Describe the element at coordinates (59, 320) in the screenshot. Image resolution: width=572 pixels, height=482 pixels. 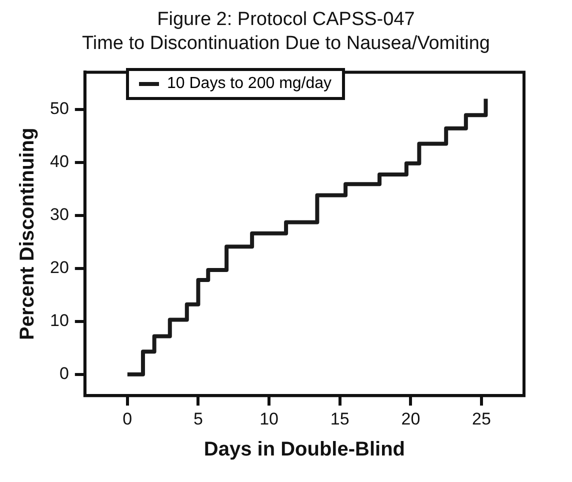
I see `y-tick-label: 10` at that location.